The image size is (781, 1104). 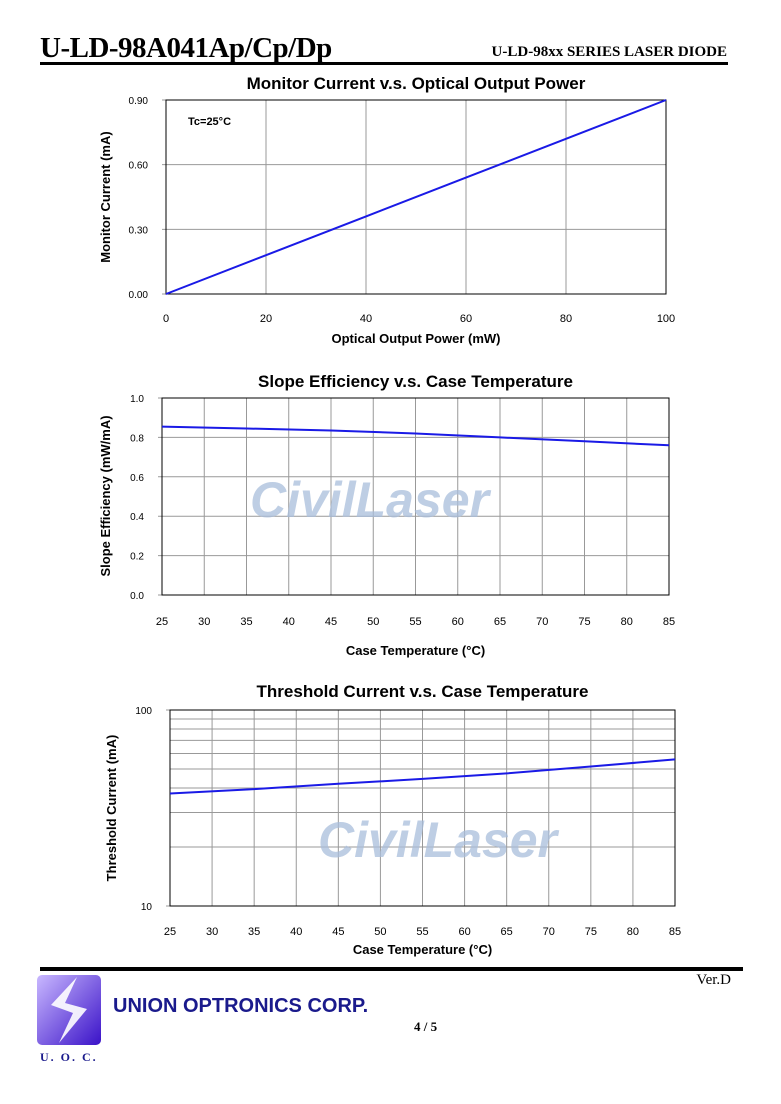 What do you see at coordinates (384, 63) in the screenshot?
I see `header-divider` at bounding box center [384, 63].